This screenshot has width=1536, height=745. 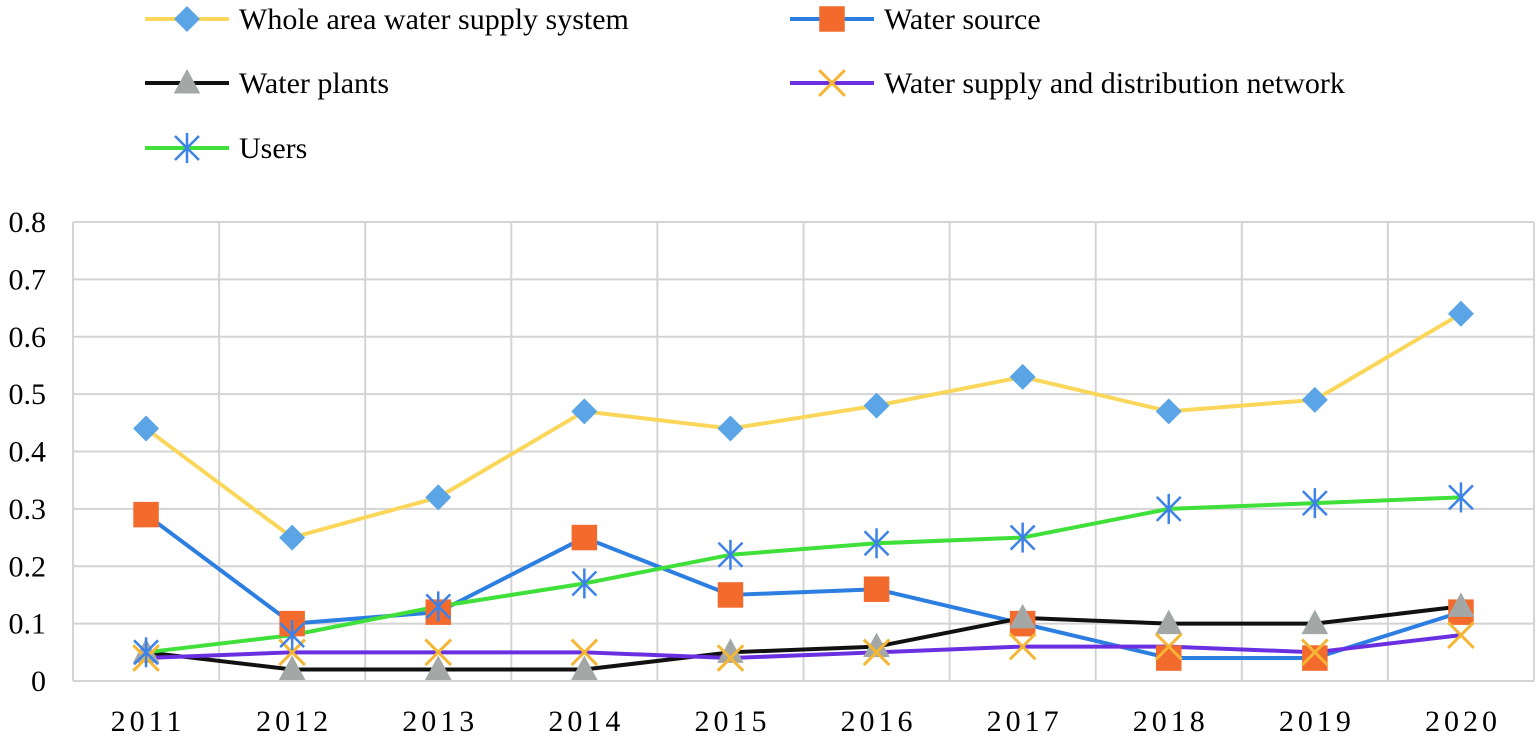 I want to click on legend-item: Water supply and distribution network, so click(x=1067, y=83).